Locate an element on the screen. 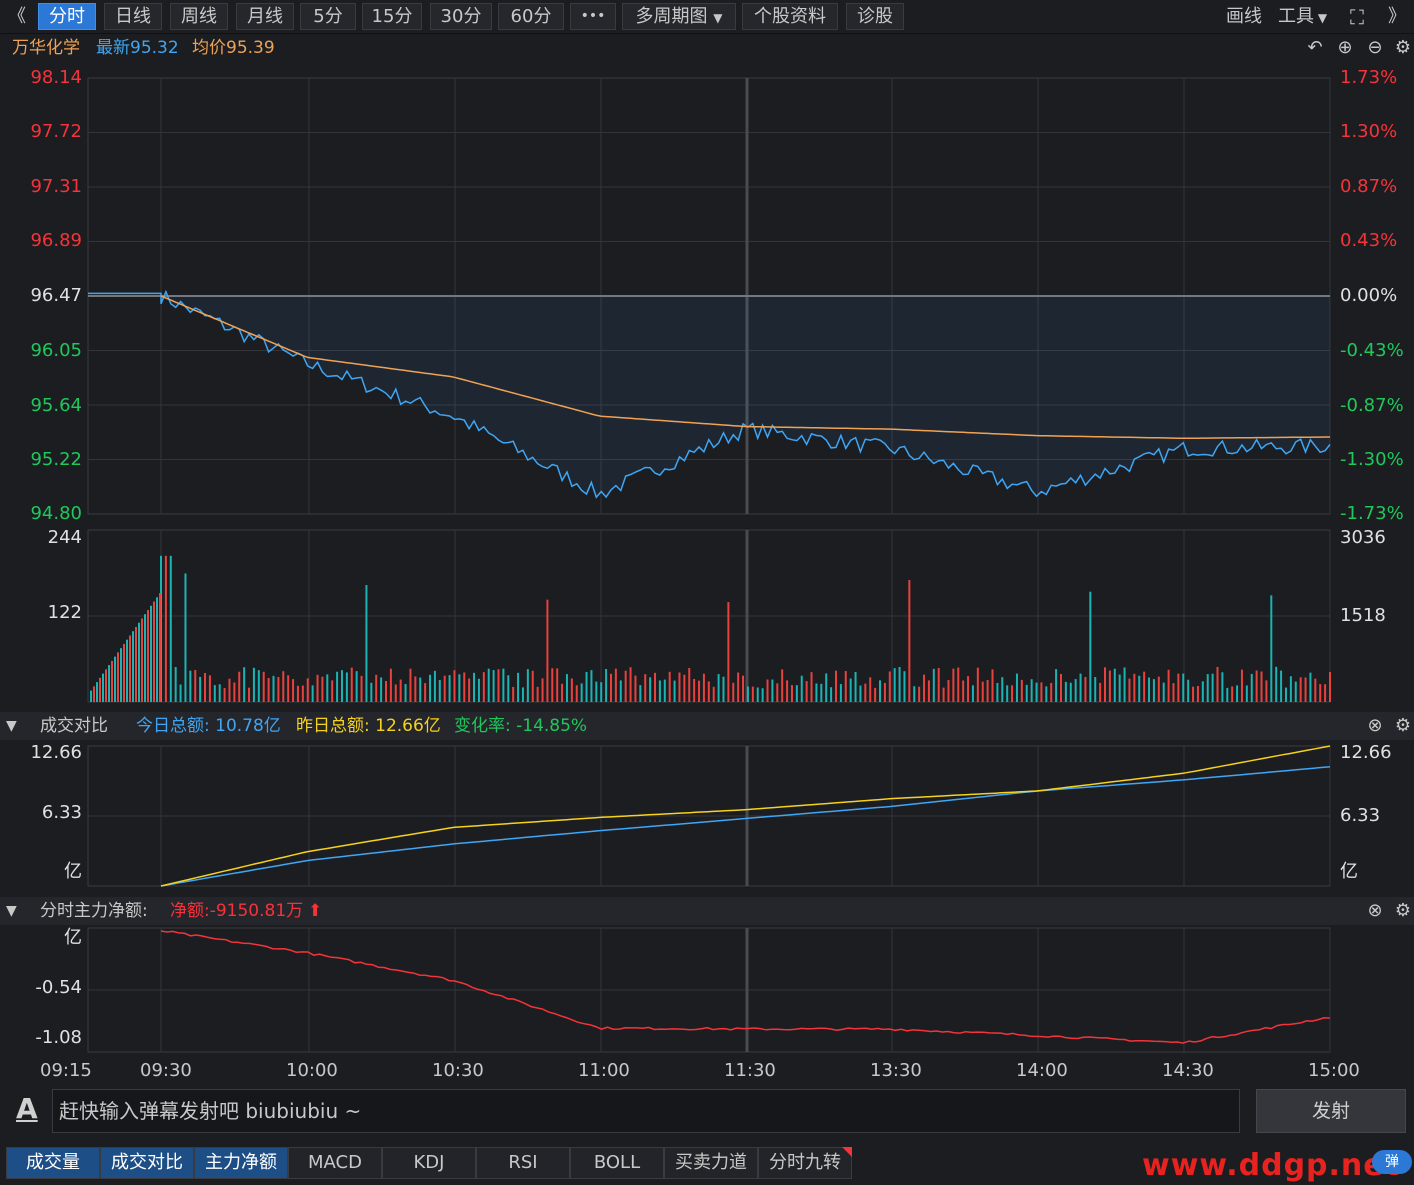 The image size is (1414, 1185). multi-period-label: 多周期图 is located at coordinates (671, 16).